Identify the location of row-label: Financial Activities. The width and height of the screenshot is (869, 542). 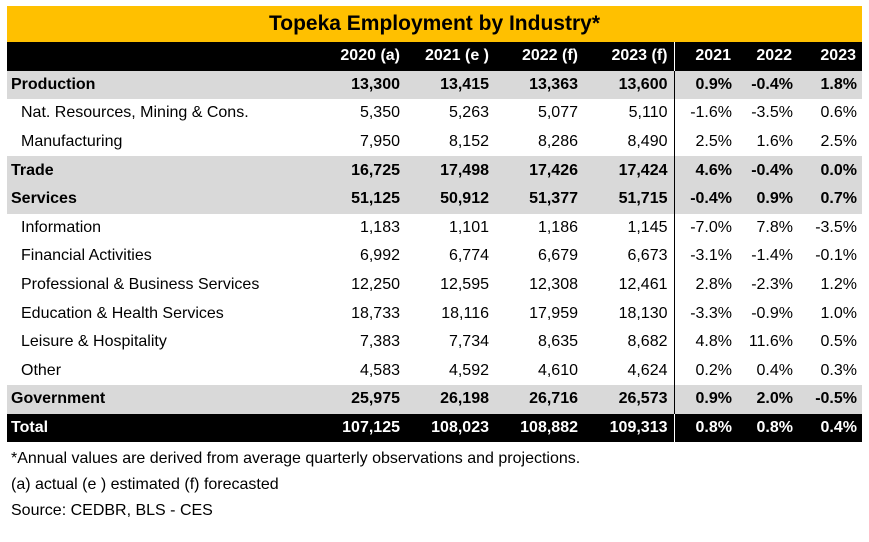
(86, 256).